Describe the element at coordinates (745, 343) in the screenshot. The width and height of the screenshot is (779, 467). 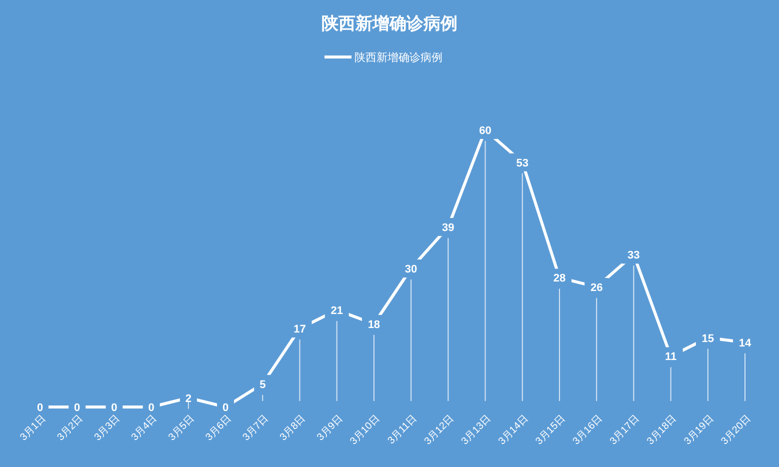
I see `data-label: 14` at that location.